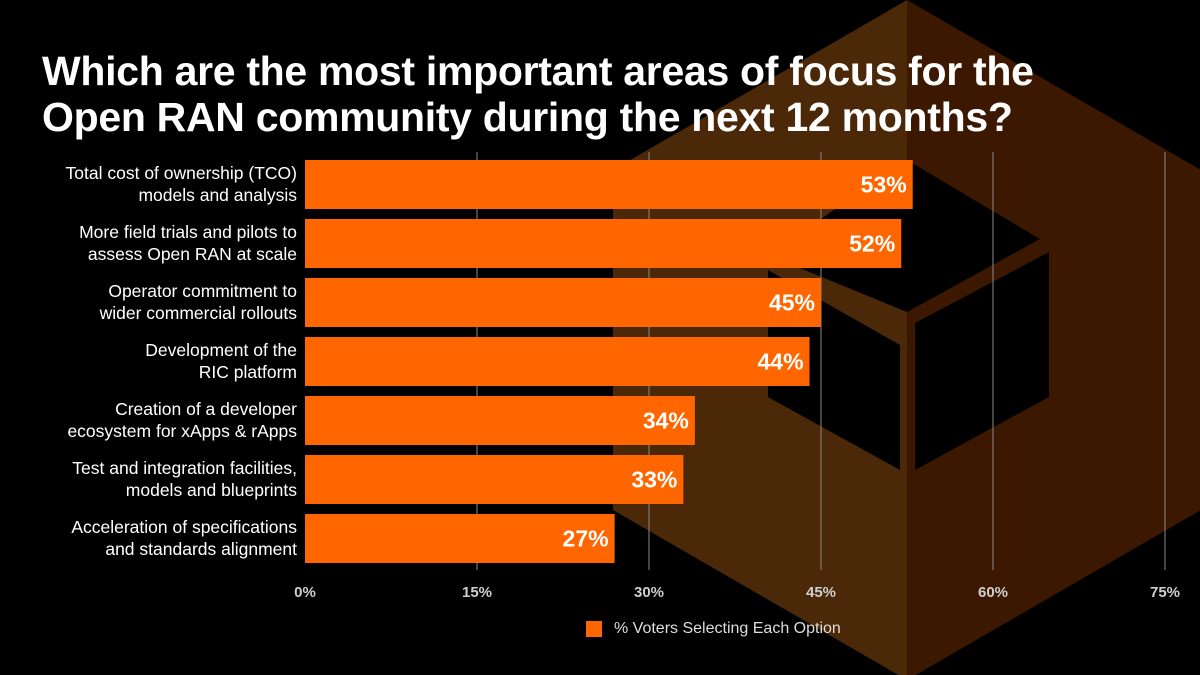 The height and width of the screenshot is (675, 1200). I want to click on category-label-line: assess Open RAN at scale, so click(192, 254).